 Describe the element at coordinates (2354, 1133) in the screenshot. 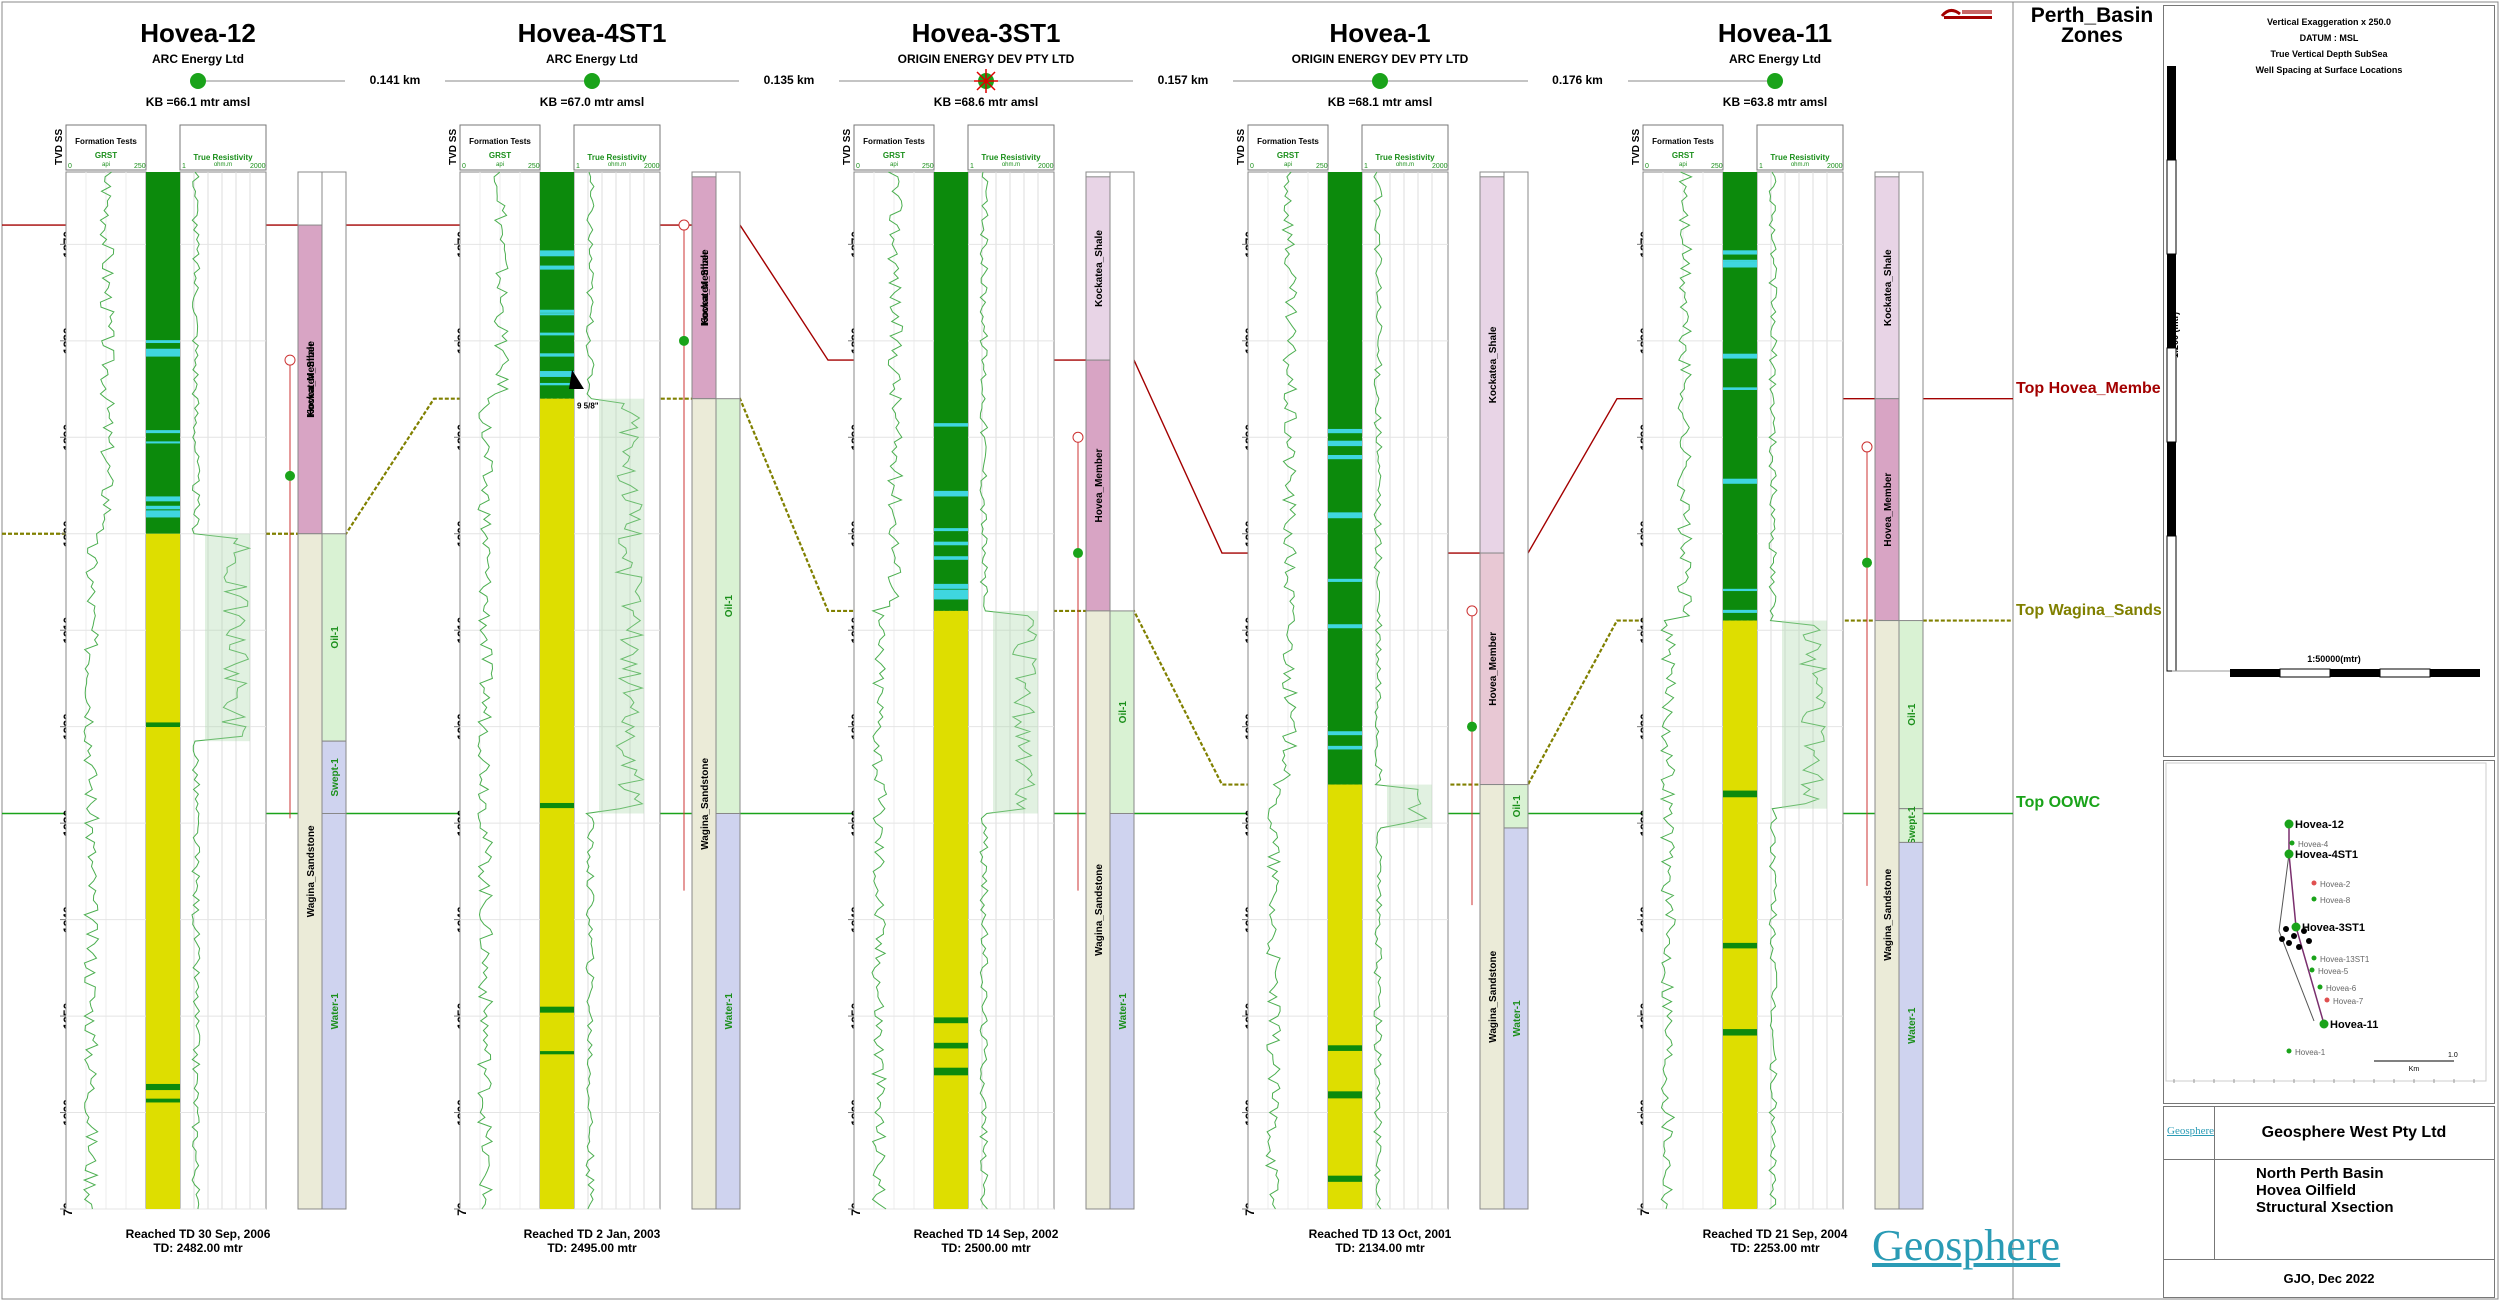

I see `company-name: Geosphere West Pty Ltd` at that location.